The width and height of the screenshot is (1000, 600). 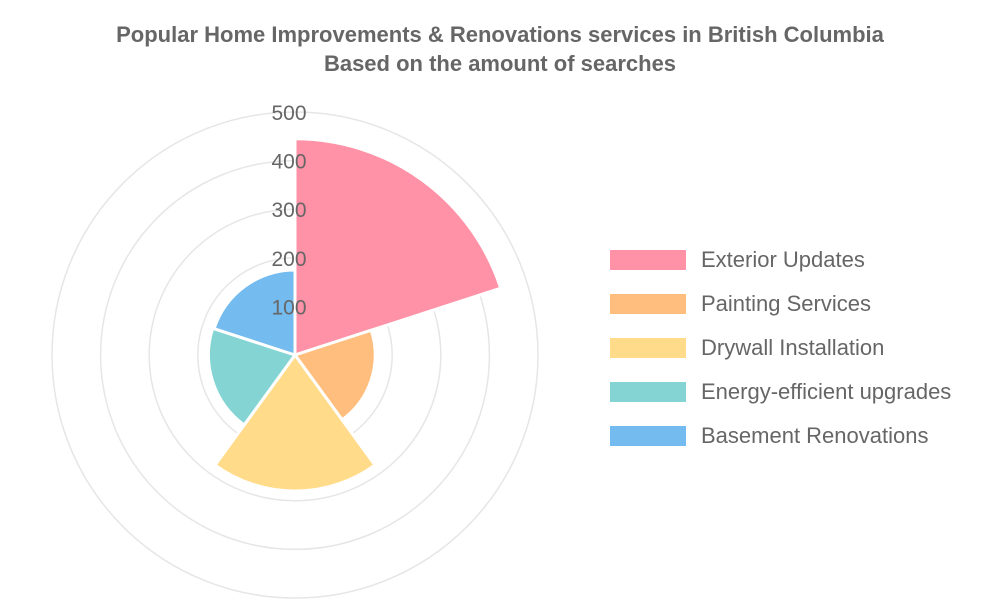 I want to click on tick-label: 500, so click(x=288, y=113).